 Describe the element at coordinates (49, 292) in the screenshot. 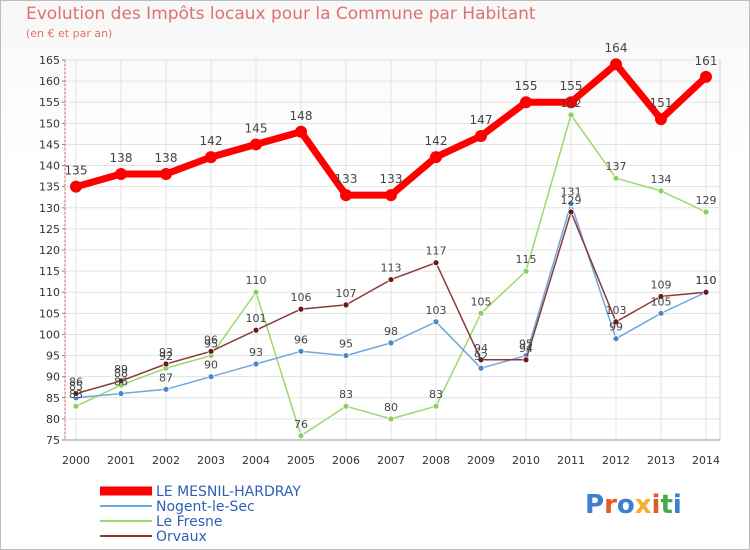

I see `y-tick-label: 110` at that location.